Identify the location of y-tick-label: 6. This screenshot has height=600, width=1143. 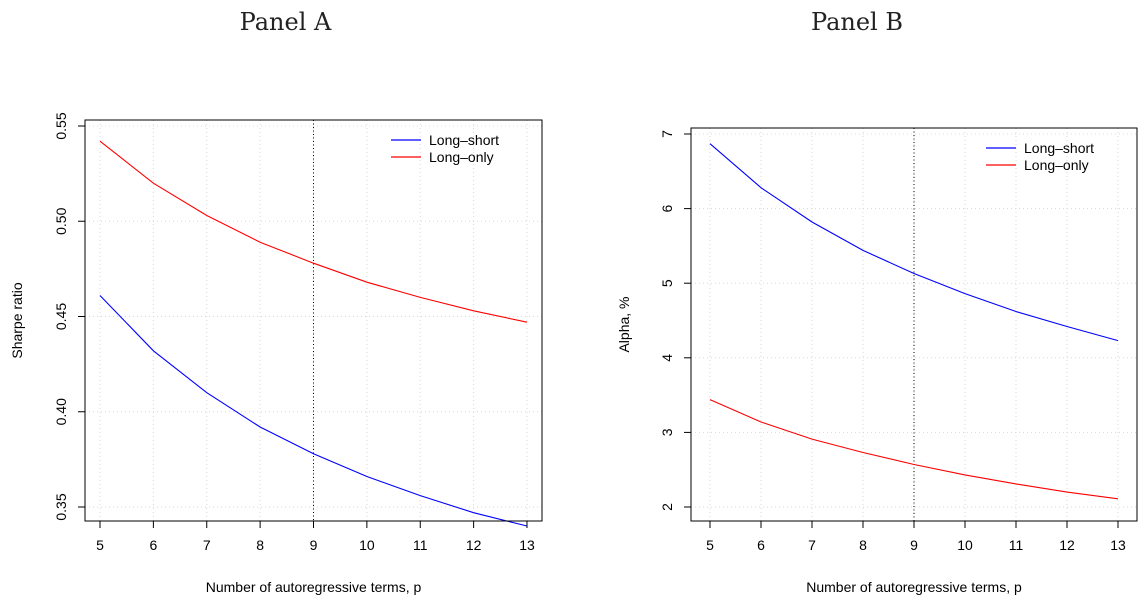
(667, 208).